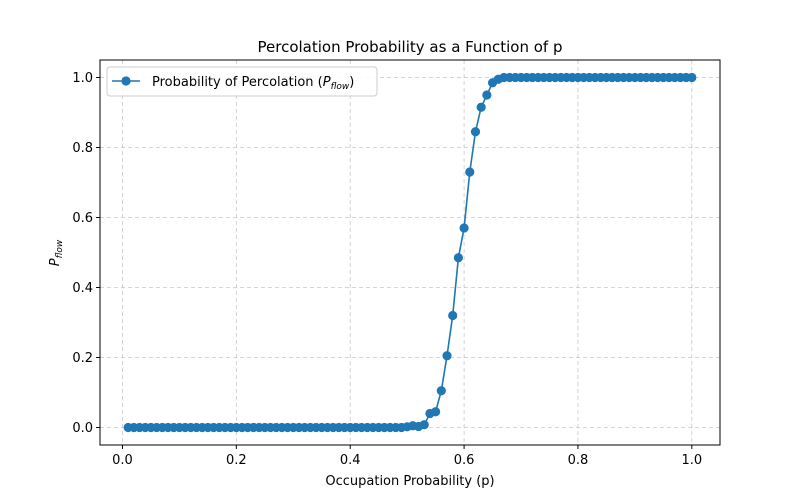 The image size is (800, 500). I want to click on y-axis-label: Pflow, so click(56, 252).